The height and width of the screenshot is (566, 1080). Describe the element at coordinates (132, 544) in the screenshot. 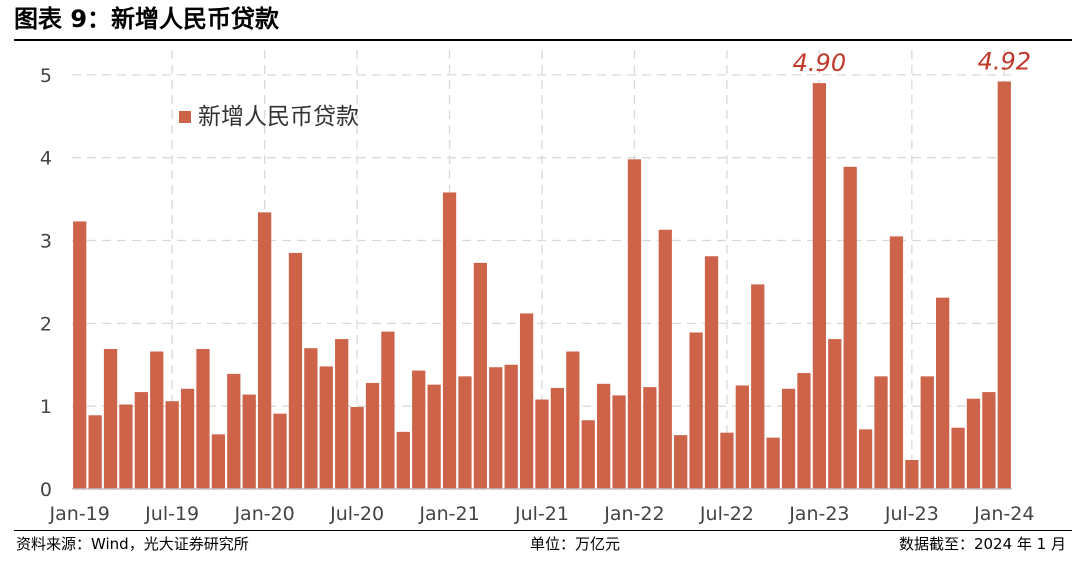

I see `source-note: 资料来源：Wind，光大证券研究所` at that location.